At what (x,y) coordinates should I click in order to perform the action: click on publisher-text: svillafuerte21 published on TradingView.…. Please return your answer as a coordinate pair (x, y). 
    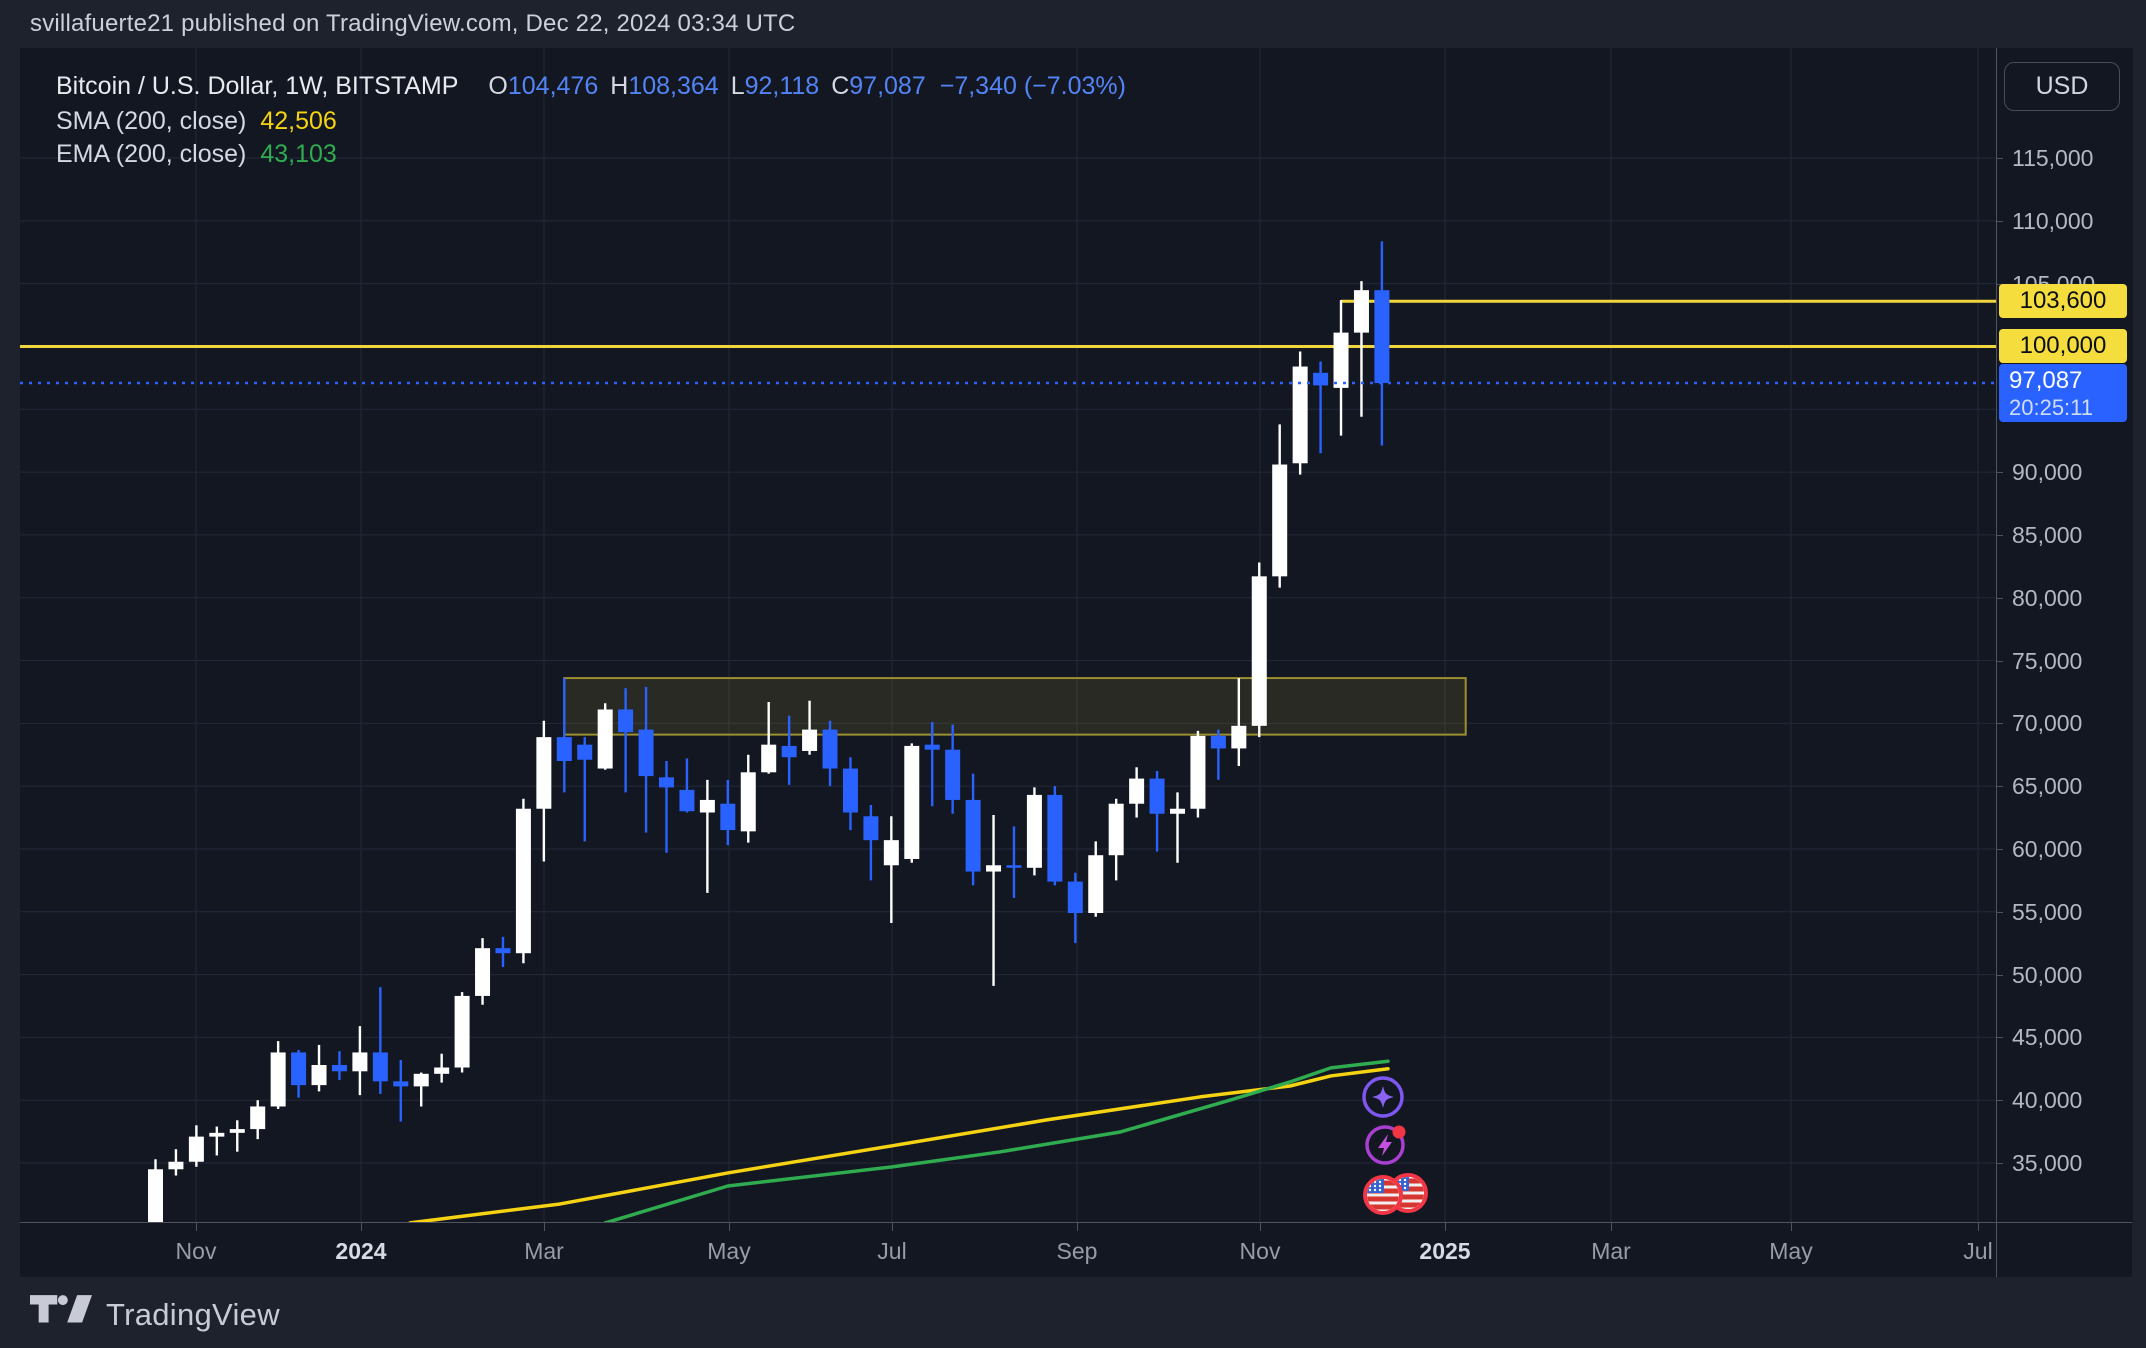
    Looking at the image, I should click on (413, 23).